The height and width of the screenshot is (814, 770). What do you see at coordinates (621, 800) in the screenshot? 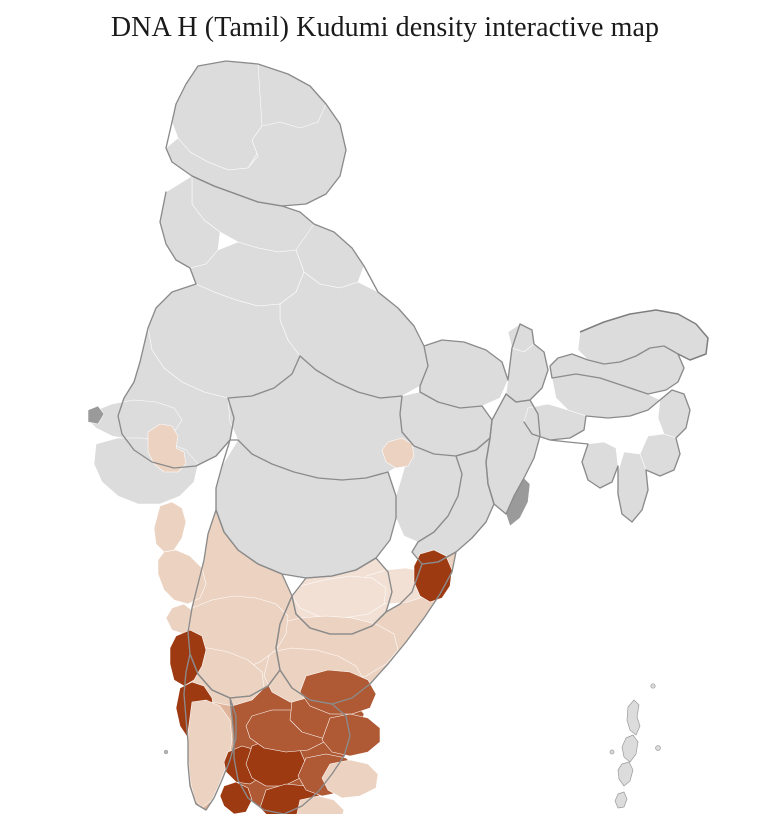
I see `island-little-andaman` at bounding box center [621, 800].